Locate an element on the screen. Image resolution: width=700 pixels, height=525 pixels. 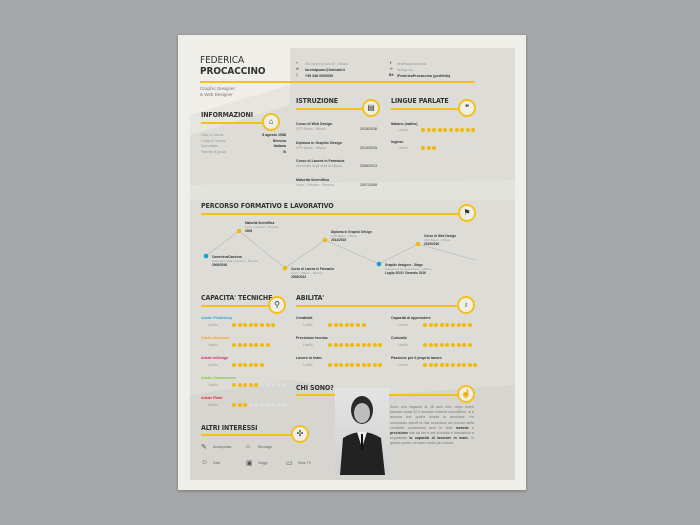
pinterest-link: /fedegroco is located at coordinates (405, 70).